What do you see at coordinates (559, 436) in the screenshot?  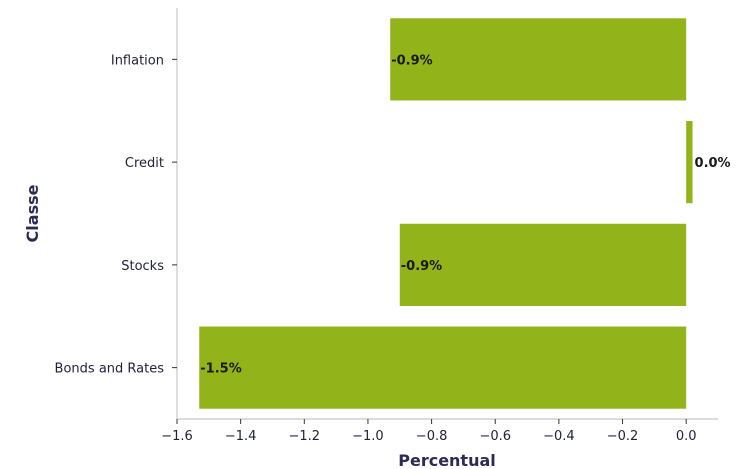 I see `x-tick-label: −0.4` at bounding box center [559, 436].